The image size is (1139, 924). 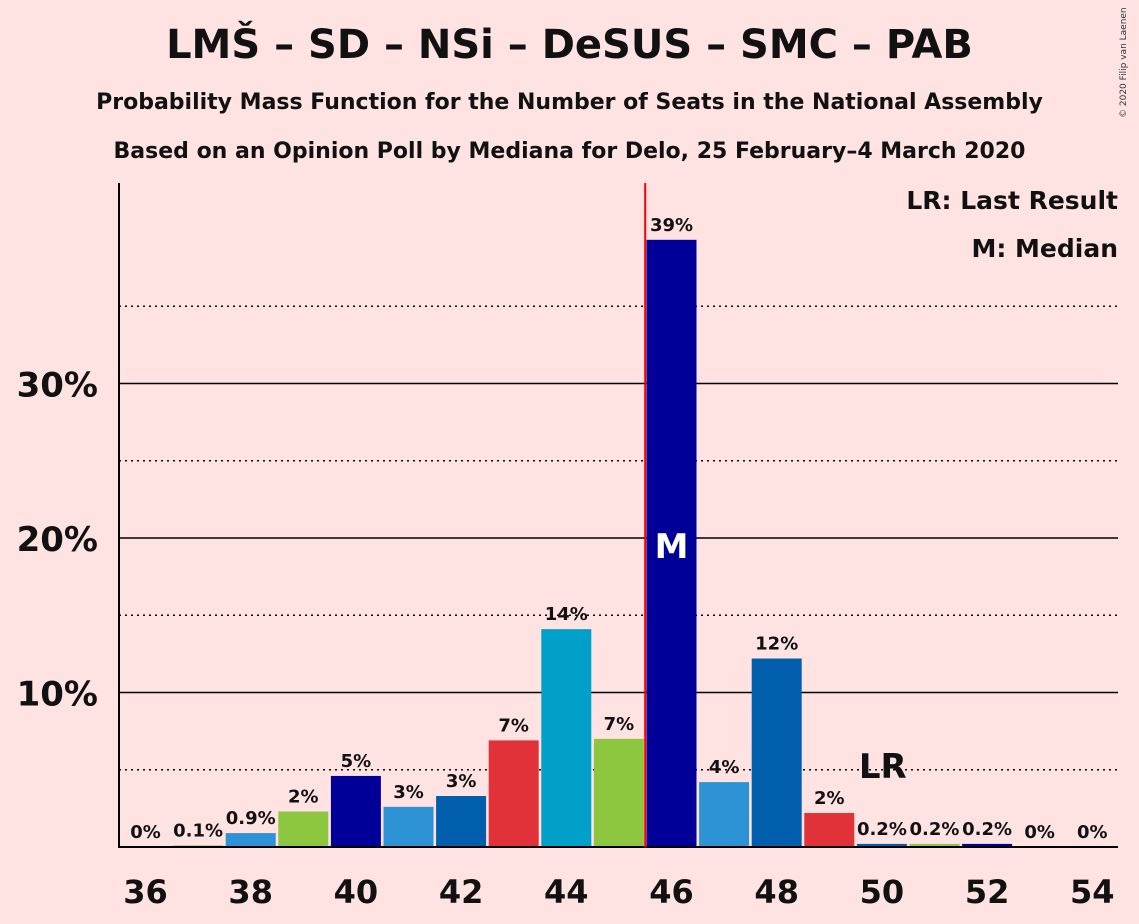 I want to click on legend-median: M: Median, so click(x=1044, y=248).